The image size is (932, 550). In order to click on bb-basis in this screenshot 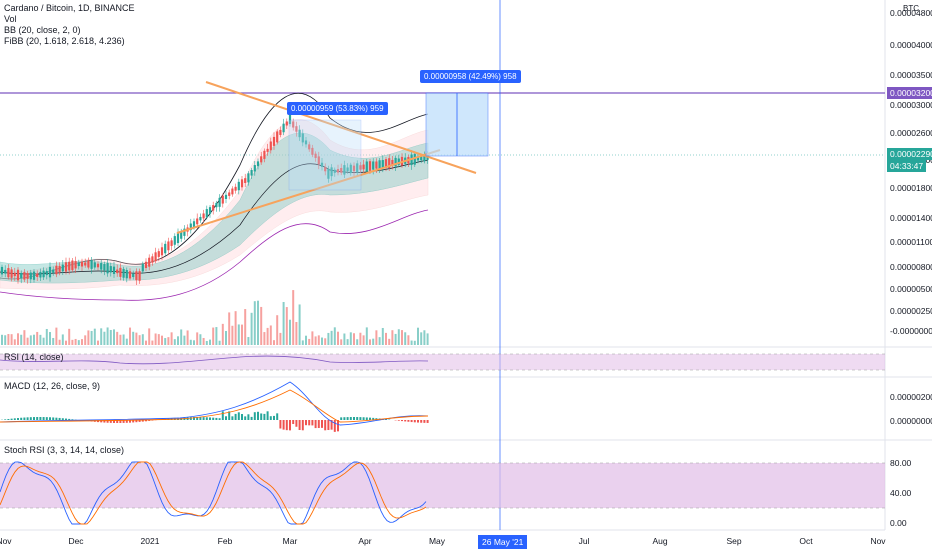, I will do `click(214, 217)`.